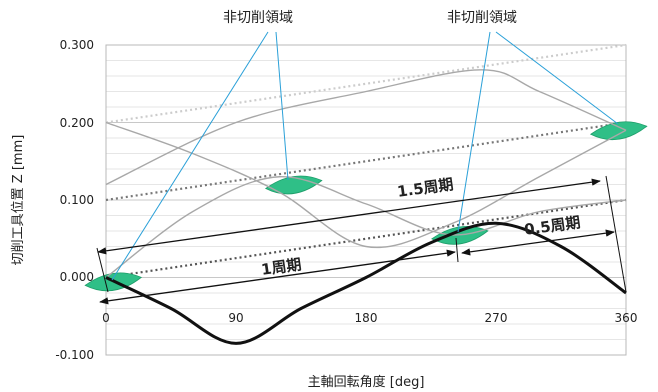  Describe the element at coordinates (74, 355) in the screenshot. I see `y-tick-label: -0.100` at that location.